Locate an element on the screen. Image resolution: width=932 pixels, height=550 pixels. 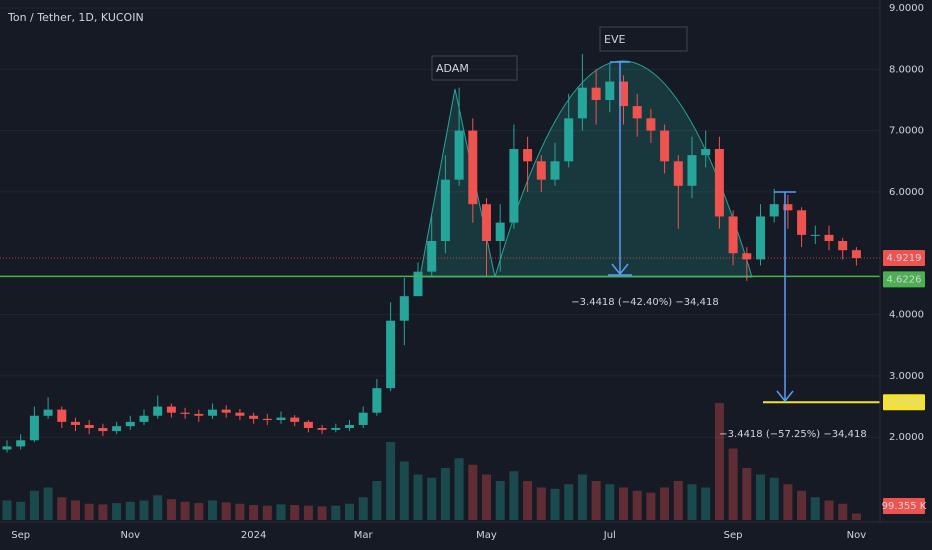
y-tick-label: 6.0000 is located at coordinates (906, 192).